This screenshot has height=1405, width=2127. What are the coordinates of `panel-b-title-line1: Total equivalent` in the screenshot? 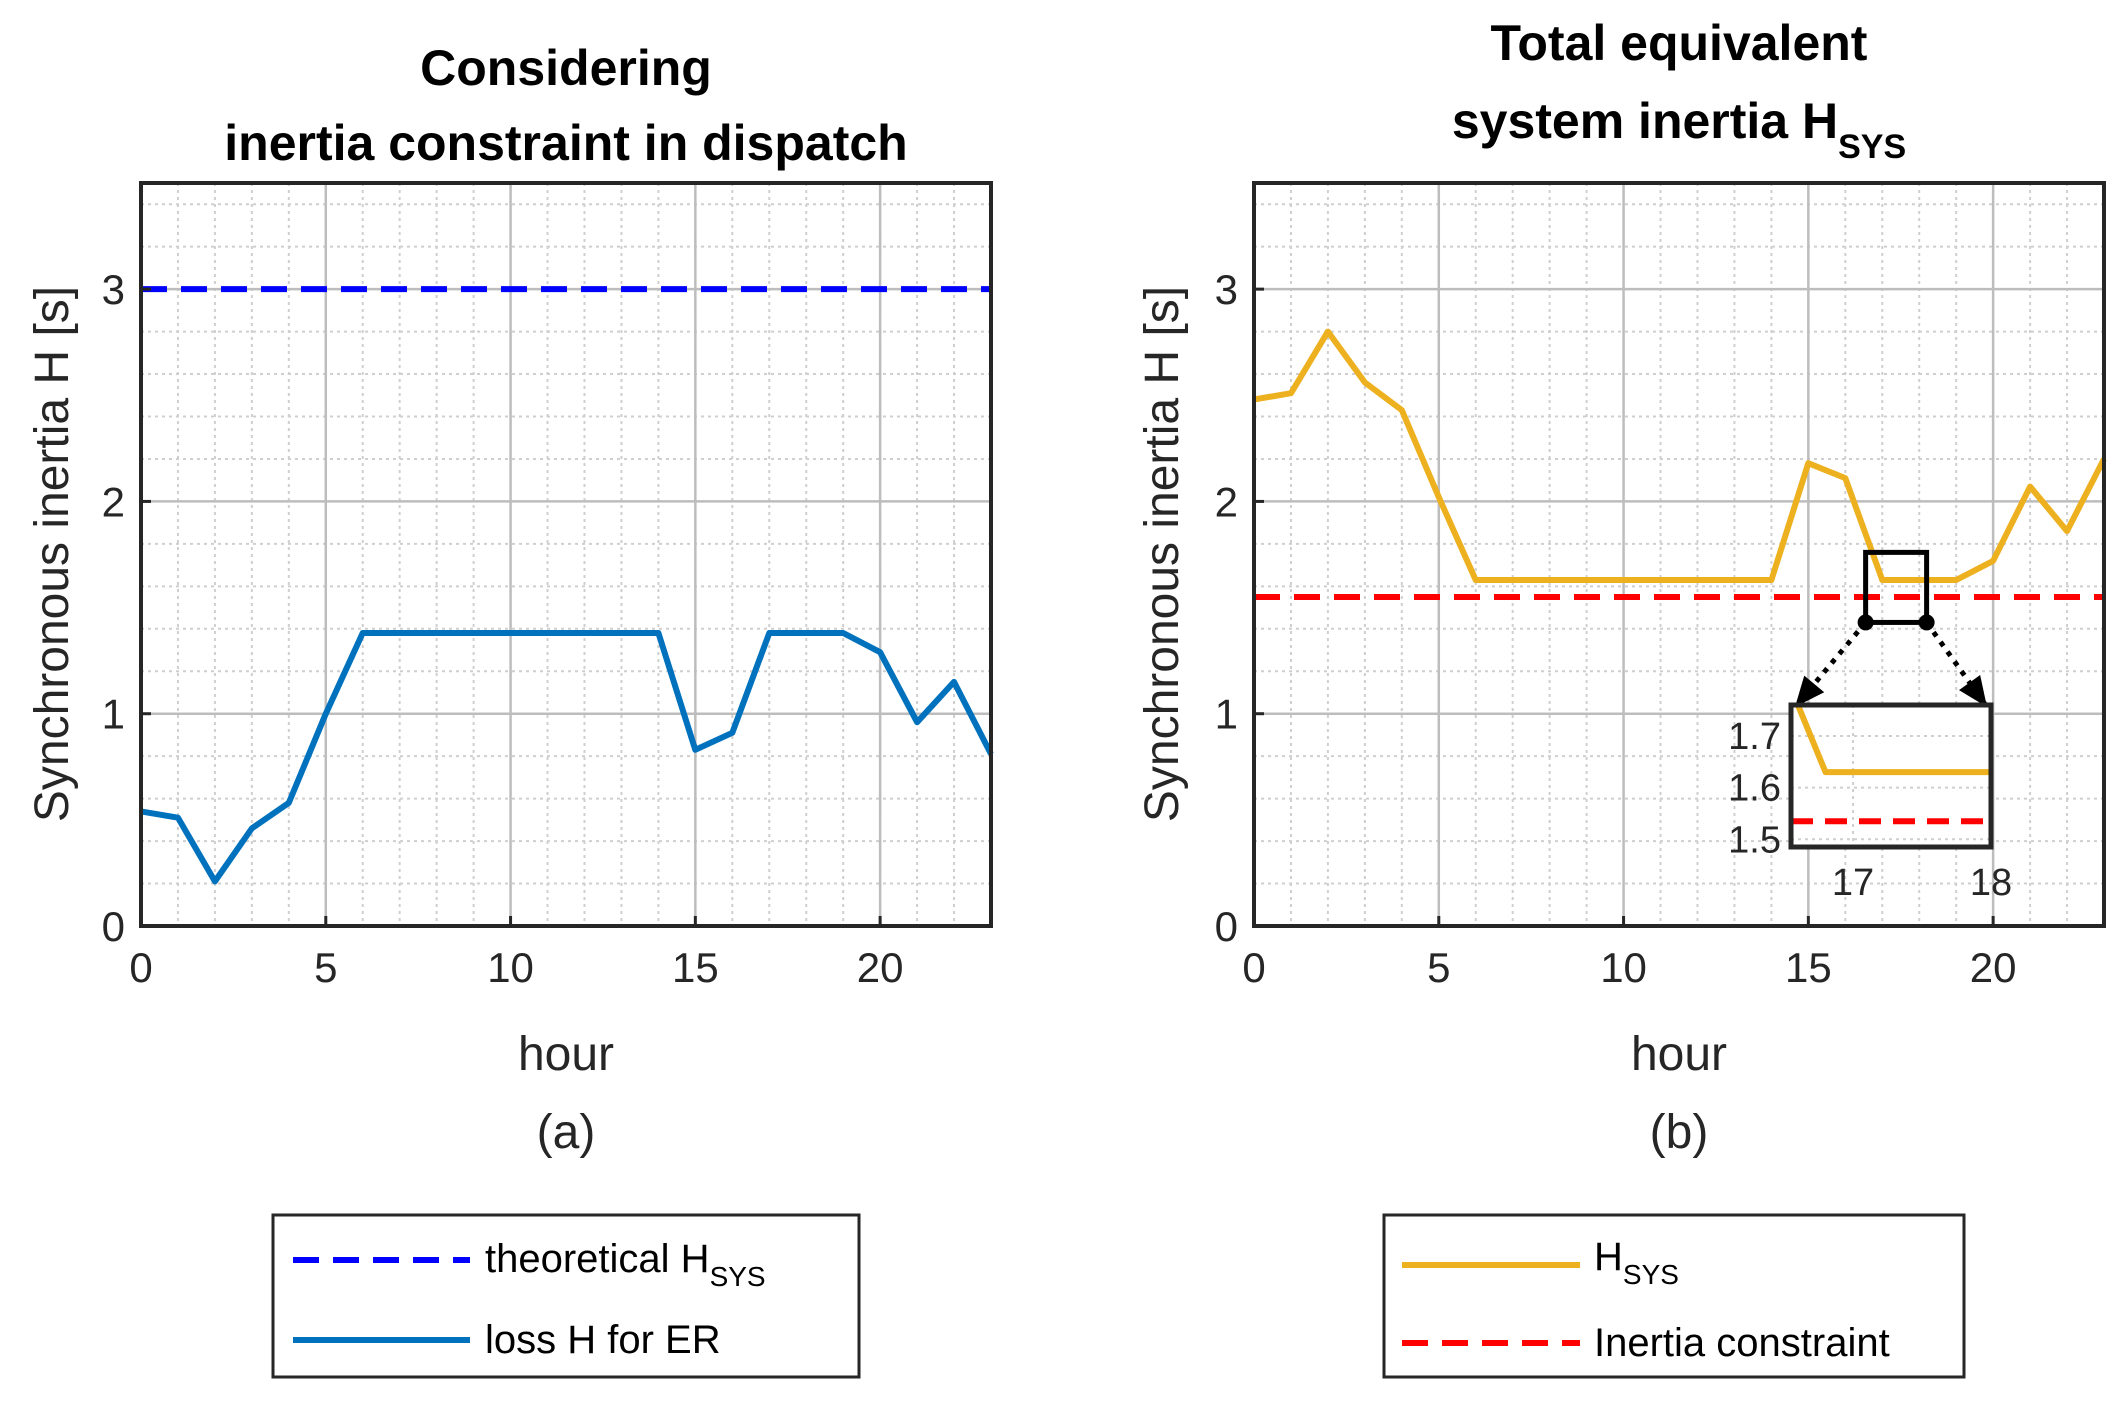 It's located at (1679, 43).